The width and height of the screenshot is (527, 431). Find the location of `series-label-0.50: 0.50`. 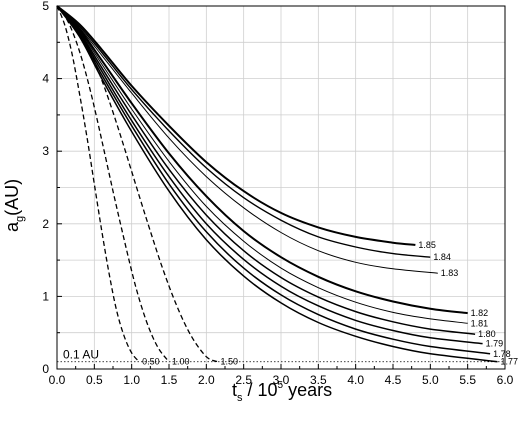

series-label-0.50: 0.50 is located at coordinates (151, 362).